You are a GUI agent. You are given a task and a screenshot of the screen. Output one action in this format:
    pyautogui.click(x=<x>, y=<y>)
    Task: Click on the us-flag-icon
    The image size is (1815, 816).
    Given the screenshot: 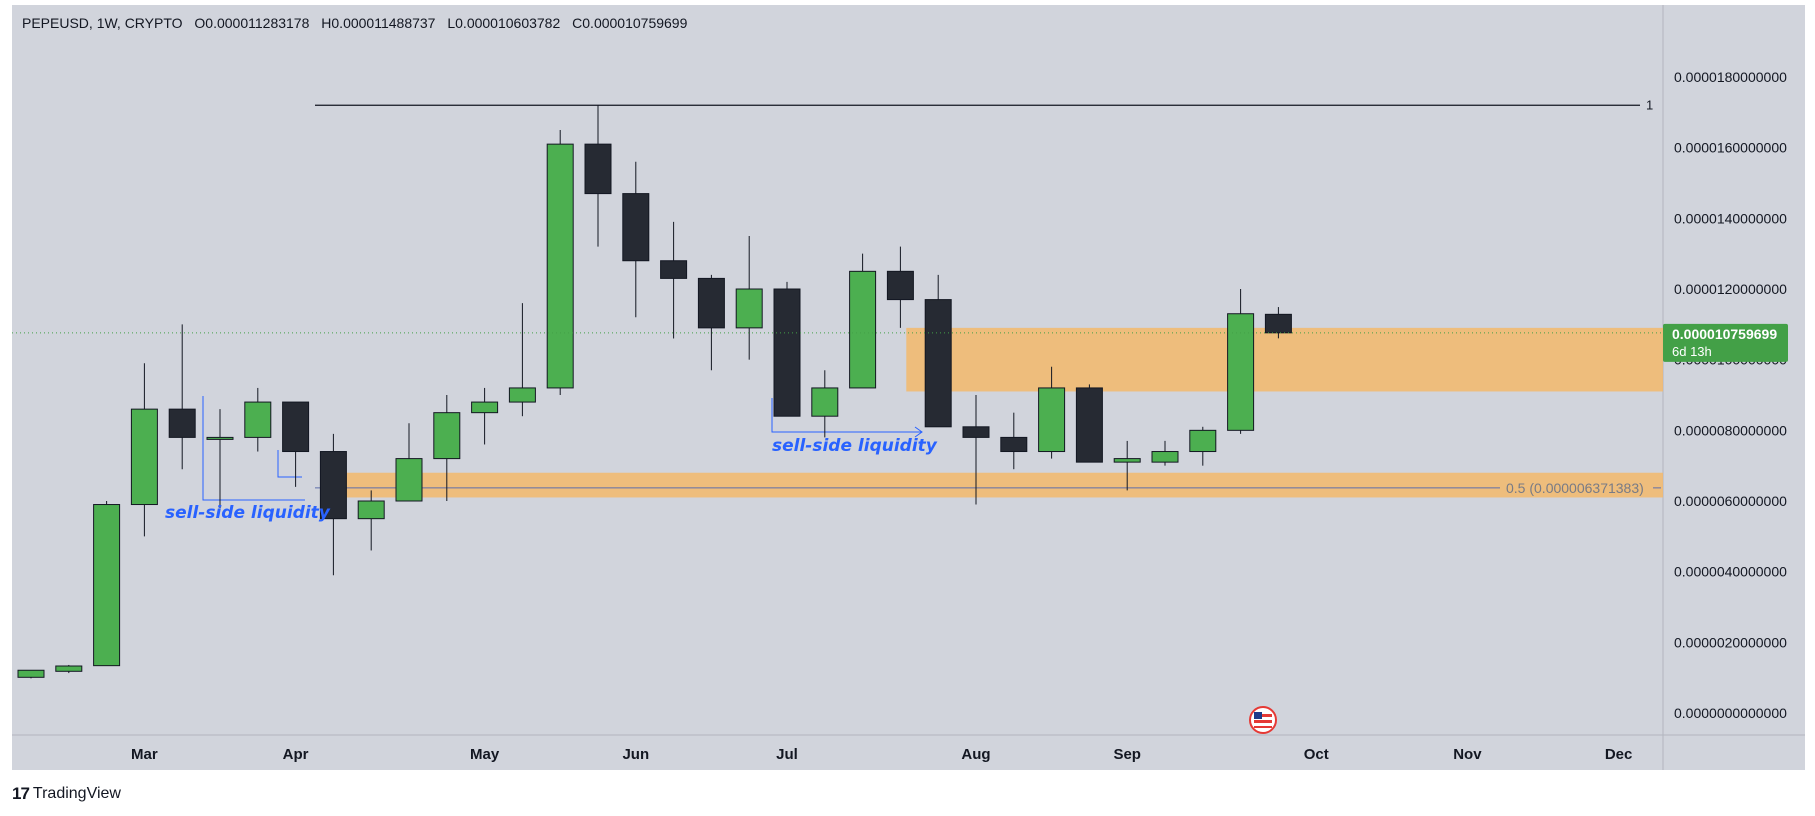 What is the action you would take?
    pyautogui.click(x=1263, y=720)
    